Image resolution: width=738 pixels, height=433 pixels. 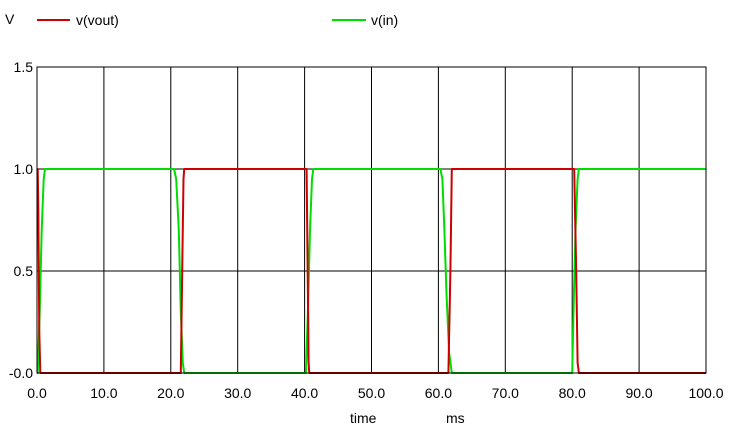 I want to click on y-tick-label: 1.5, so click(x=24, y=67).